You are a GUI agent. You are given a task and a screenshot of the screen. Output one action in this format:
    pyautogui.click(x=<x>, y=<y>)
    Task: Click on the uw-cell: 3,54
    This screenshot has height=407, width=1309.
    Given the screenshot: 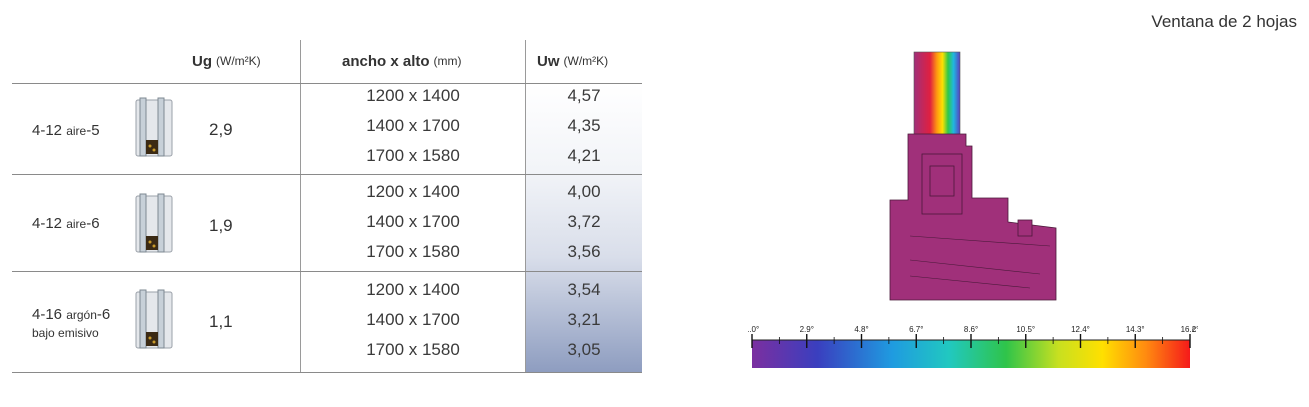 What is the action you would take?
    pyautogui.click(x=584, y=289)
    